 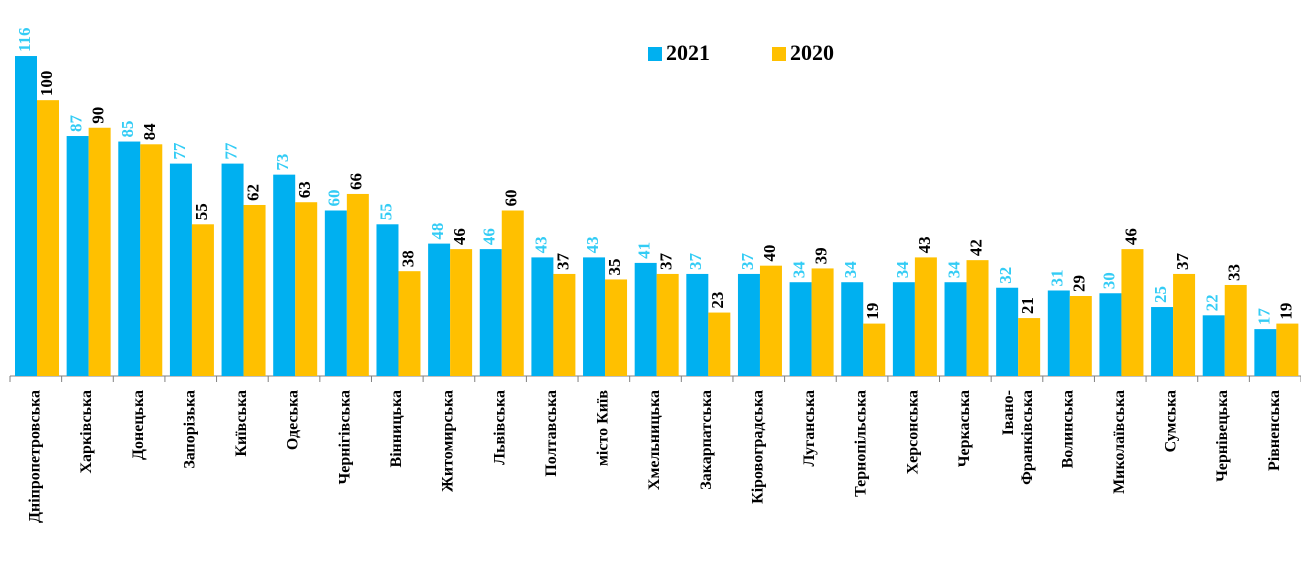 What do you see at coordinates (127, 129) in the screenshot?
I see `data-label: 85` at bounding box center [127, 129].